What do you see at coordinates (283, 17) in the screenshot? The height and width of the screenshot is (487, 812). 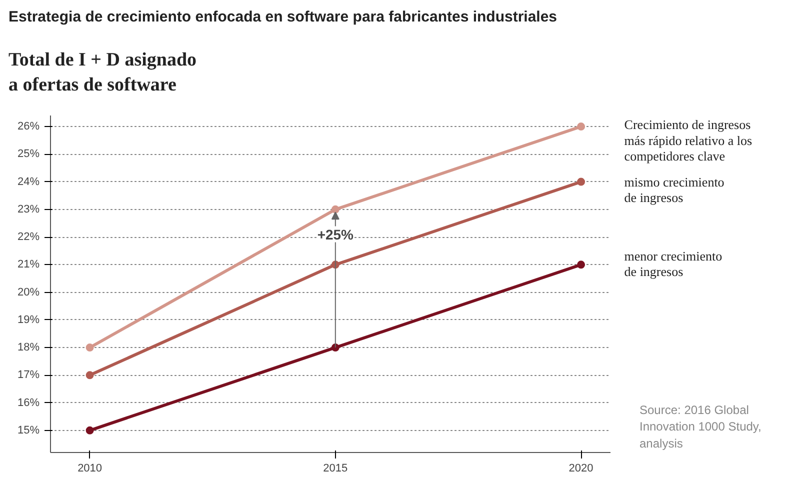 I see `chart-title: Estrategia de crecimiento enfocada en software para fabricantes industriales` at bounding box center [283, 17].